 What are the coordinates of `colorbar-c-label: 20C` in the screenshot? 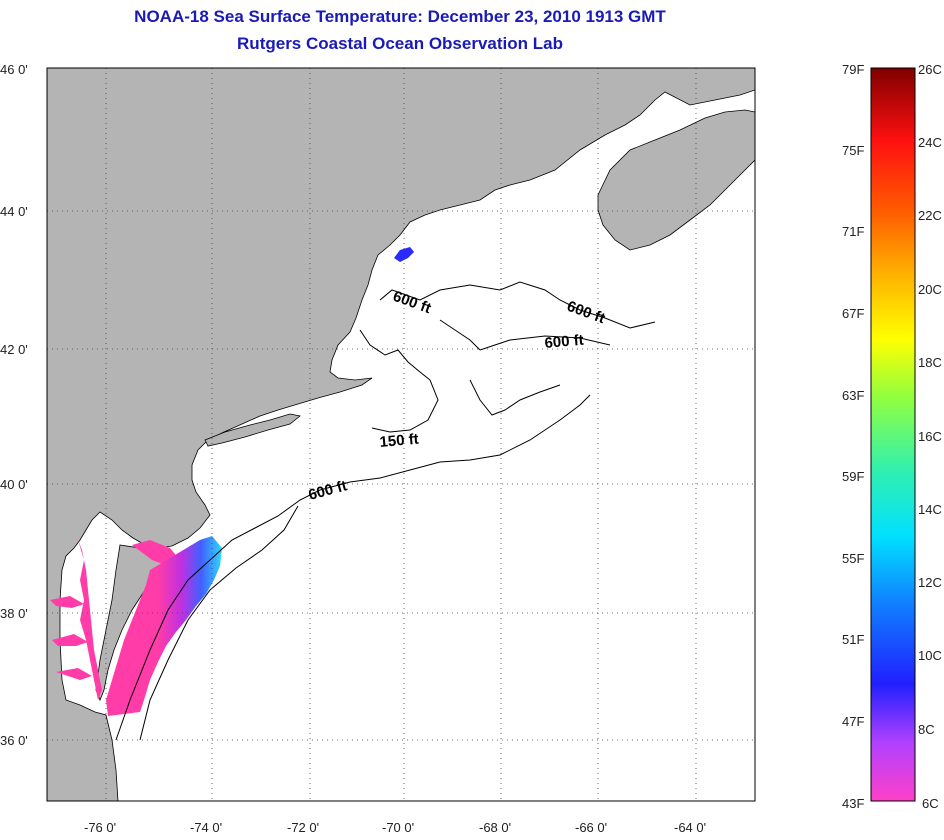 It's located at (930, 289).